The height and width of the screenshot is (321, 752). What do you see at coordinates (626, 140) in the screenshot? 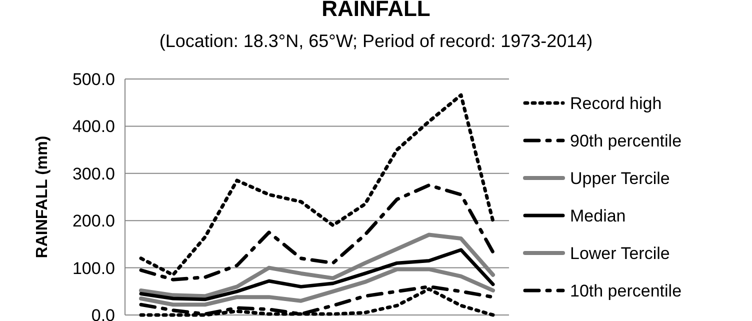
I see `legend-label: 90th percentile` at bounding box center [626, 140].